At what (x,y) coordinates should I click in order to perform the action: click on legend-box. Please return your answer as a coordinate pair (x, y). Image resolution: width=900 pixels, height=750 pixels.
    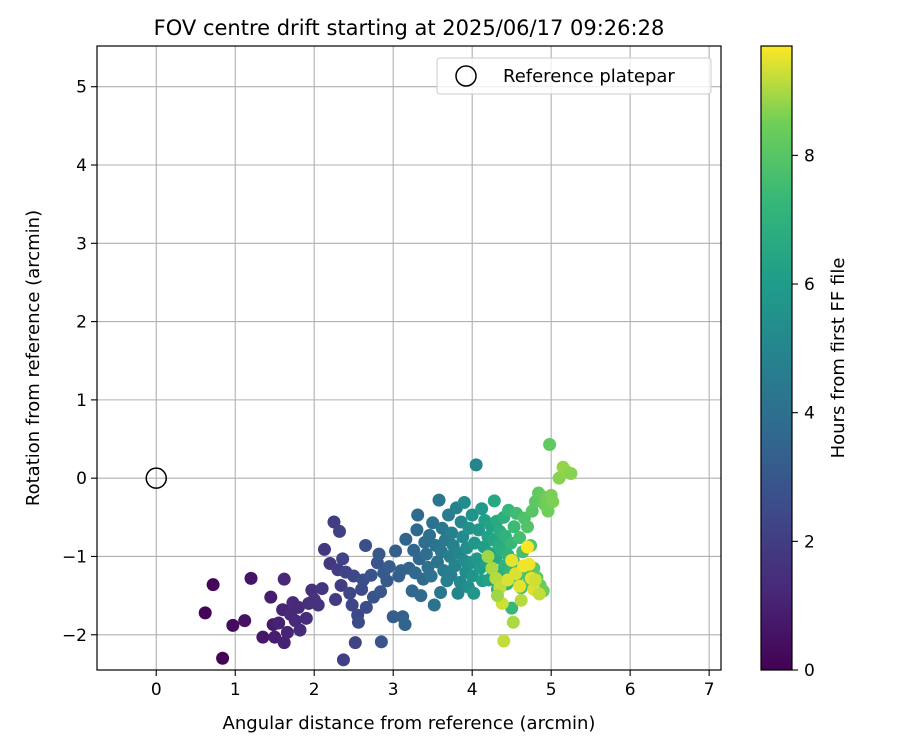
    Looking at the image, I should click on (574, 76).